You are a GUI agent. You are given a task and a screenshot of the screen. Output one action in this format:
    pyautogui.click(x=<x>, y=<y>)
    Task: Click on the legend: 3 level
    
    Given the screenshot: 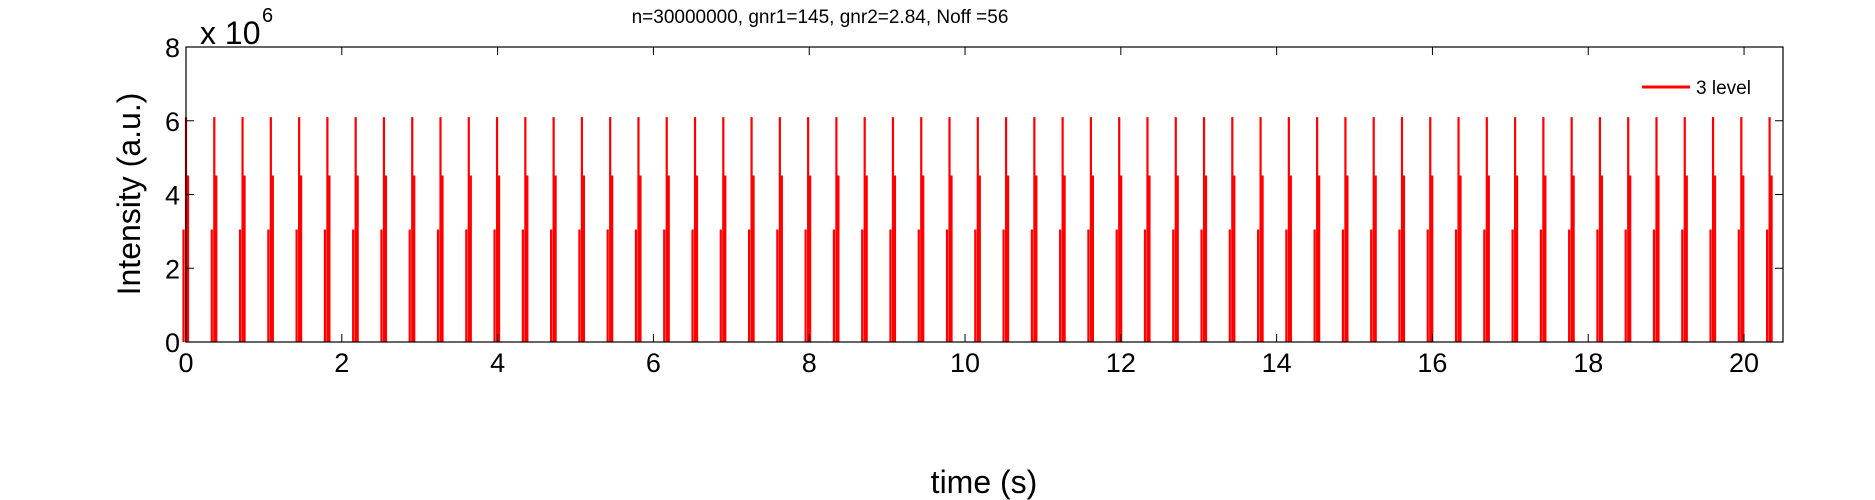 What is the action you would take?
    pyautogui.click(x=1696, y=88)
    